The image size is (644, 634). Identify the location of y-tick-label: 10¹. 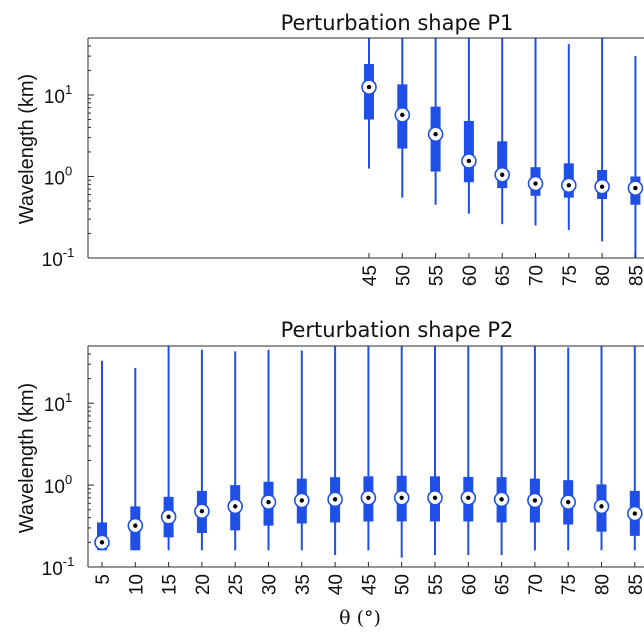
(58, 95).